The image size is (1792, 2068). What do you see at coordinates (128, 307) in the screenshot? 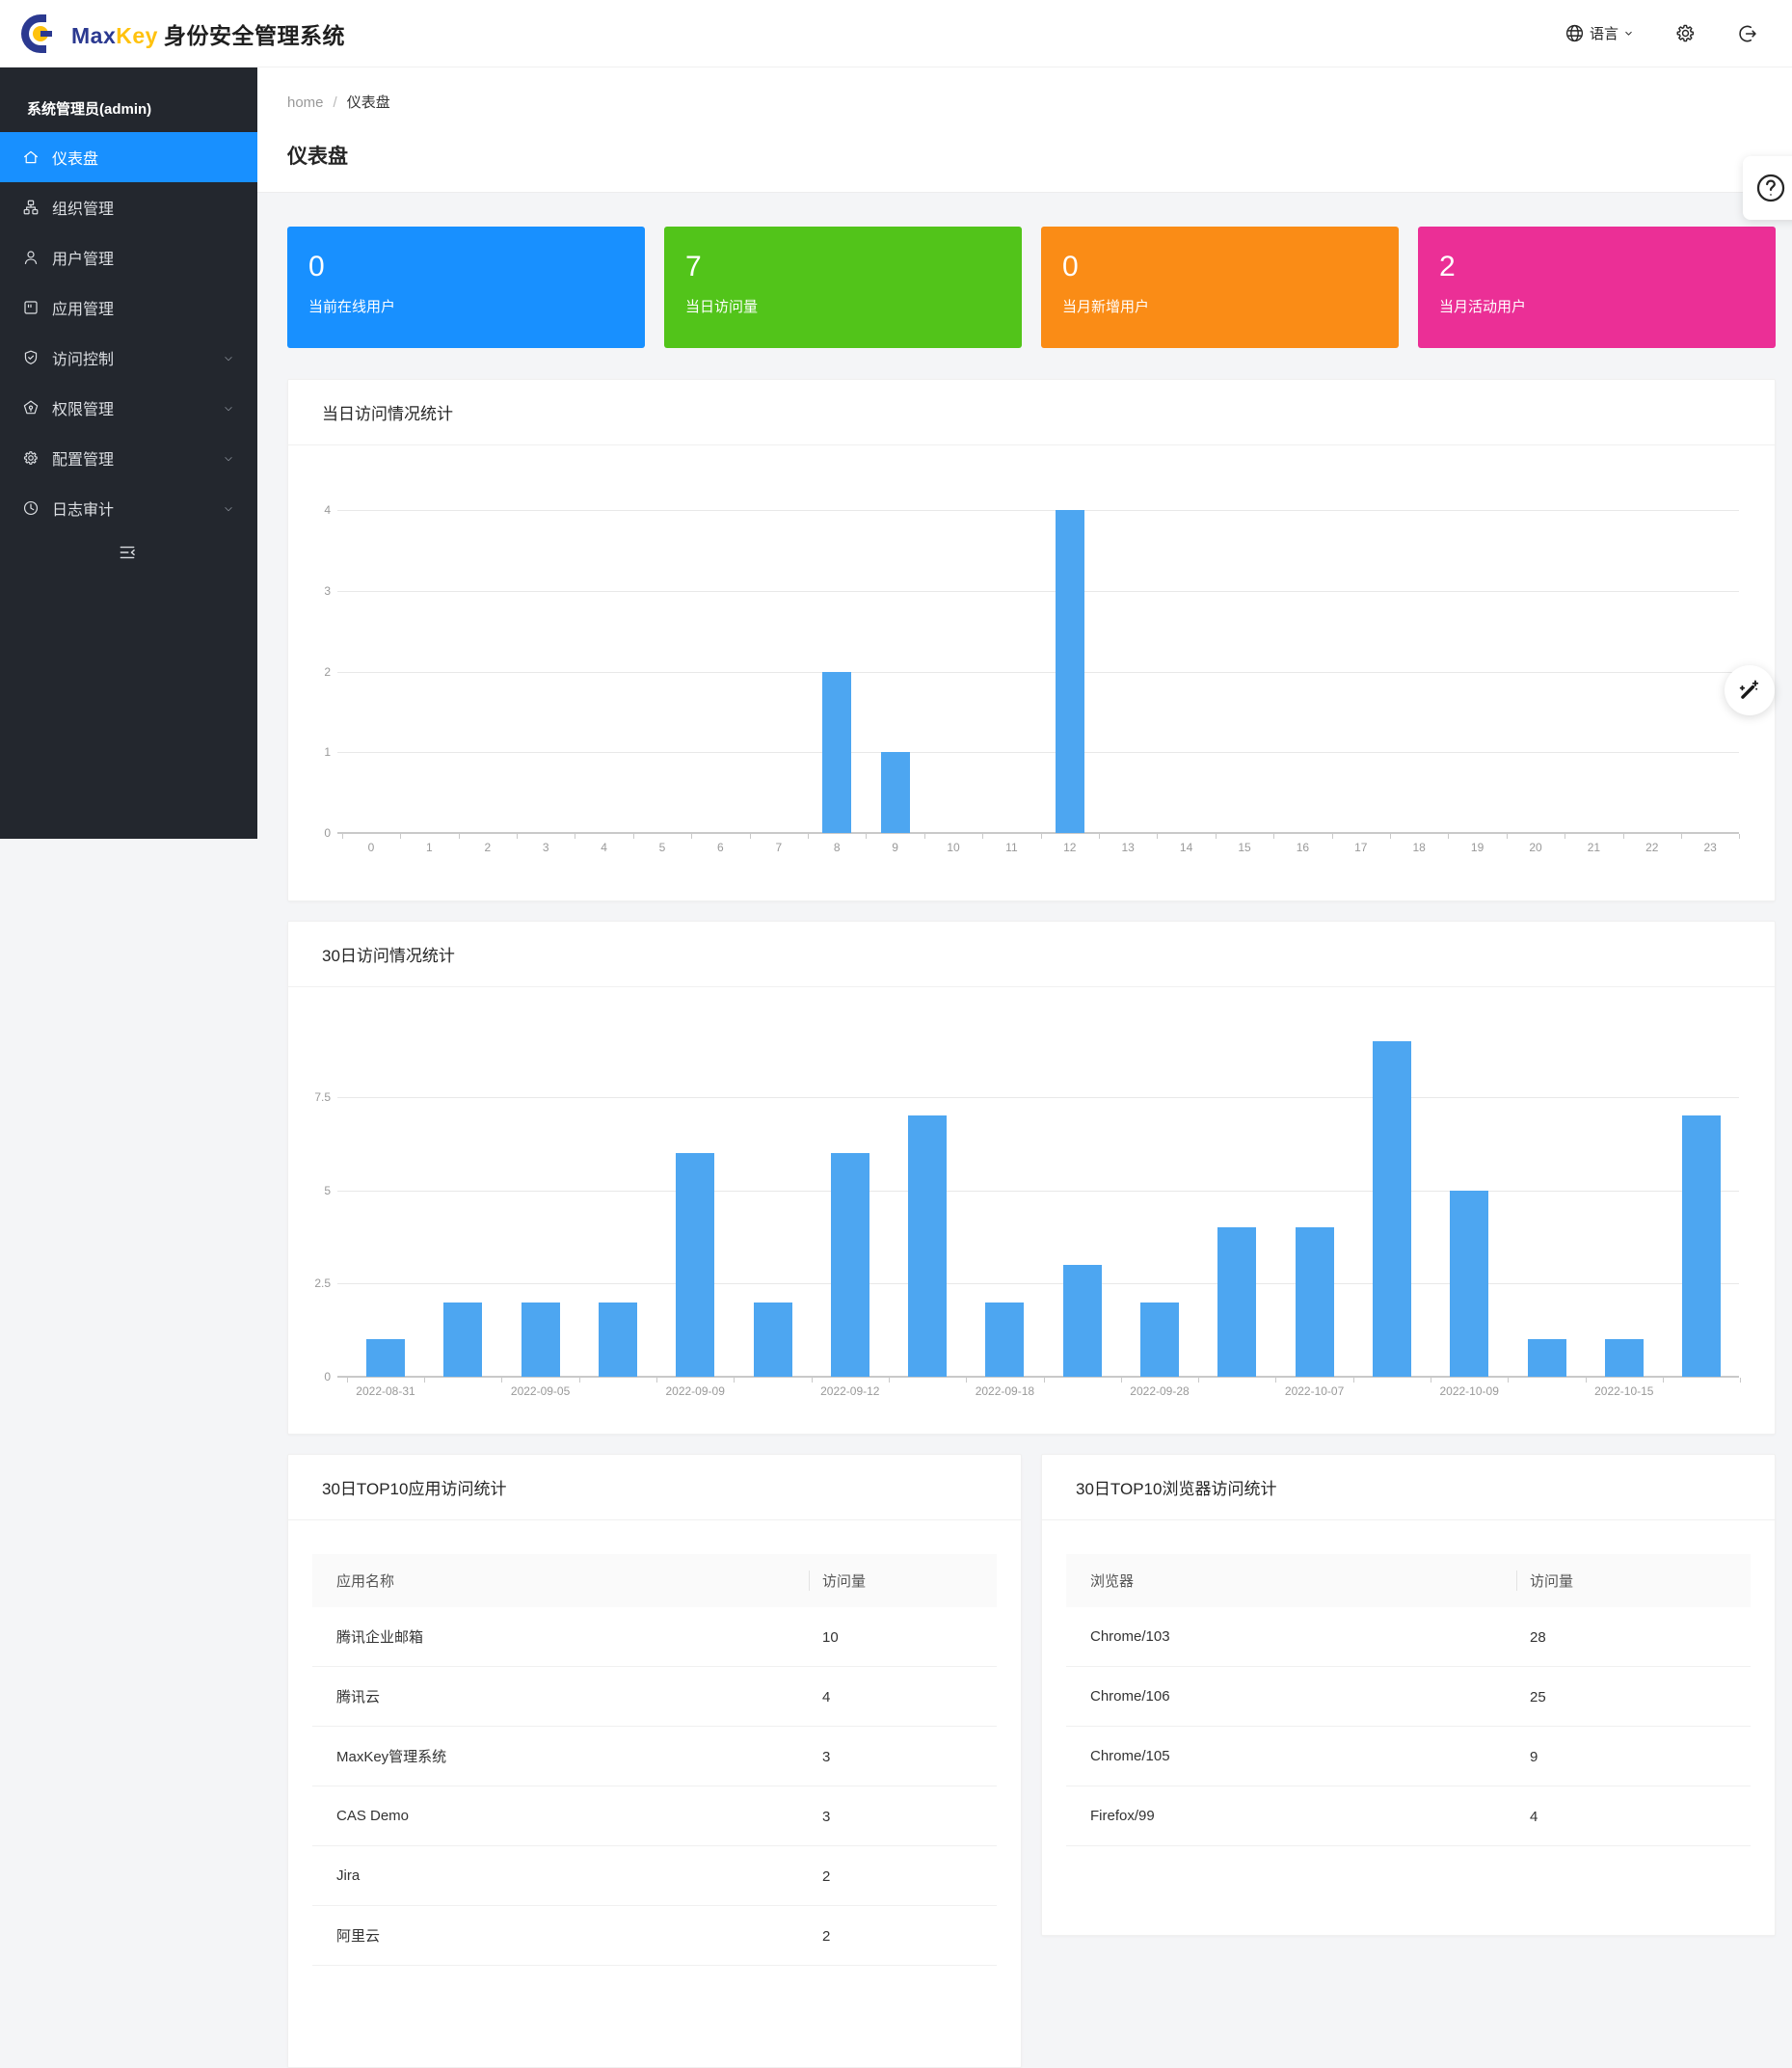
I see `sidebar-item-app: 应用管理` at bounding box center [128, 307].